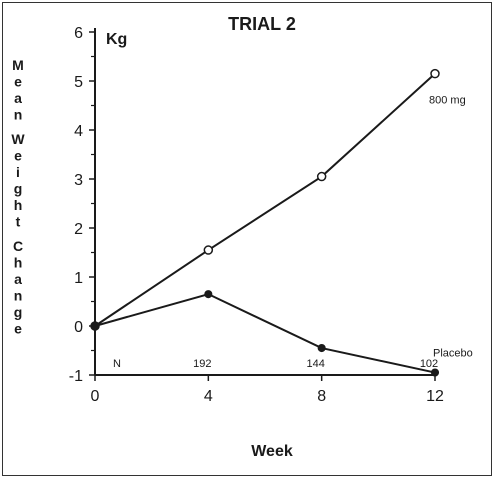 Image resolution: width=496 pixels, height=480 pixels. Describe the element at coordinates (76, 376) in the screenshot. I see `y-tick-label: -1` at that location.